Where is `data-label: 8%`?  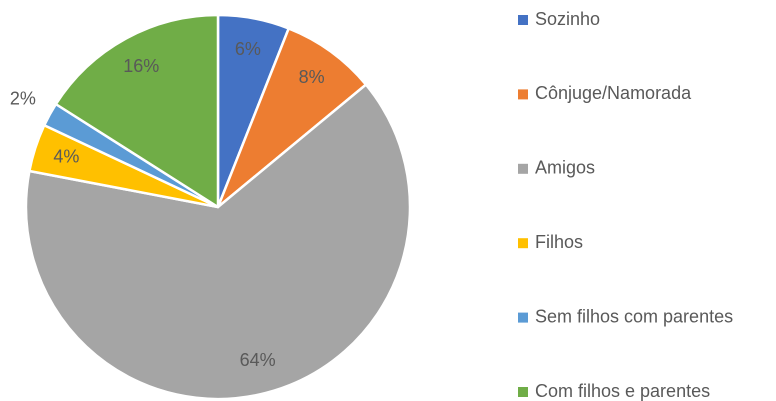
data-label: 8% is located at coordinates (312, 77).